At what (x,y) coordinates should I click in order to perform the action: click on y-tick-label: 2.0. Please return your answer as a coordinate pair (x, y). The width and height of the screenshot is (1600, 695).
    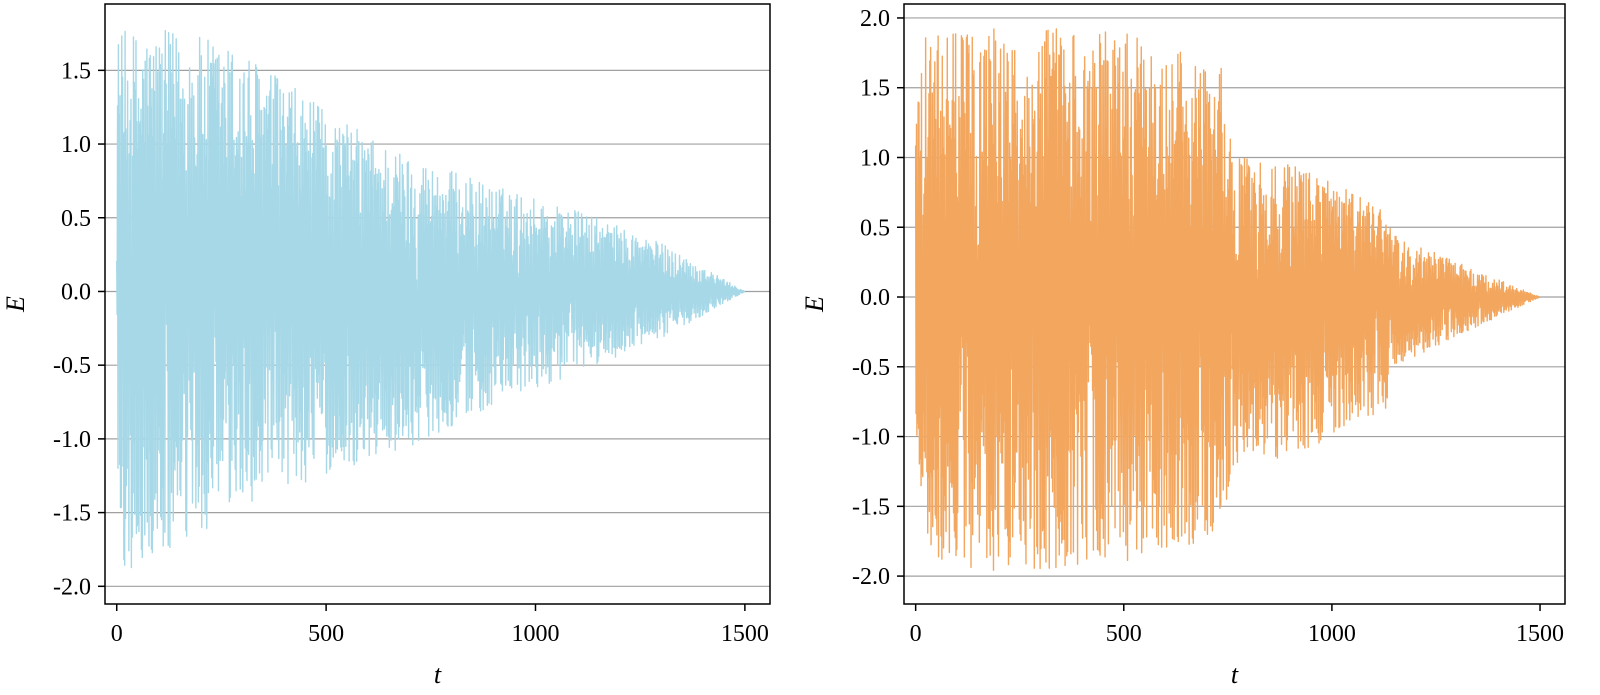
    Looking at the image, I should click on (875, 19).